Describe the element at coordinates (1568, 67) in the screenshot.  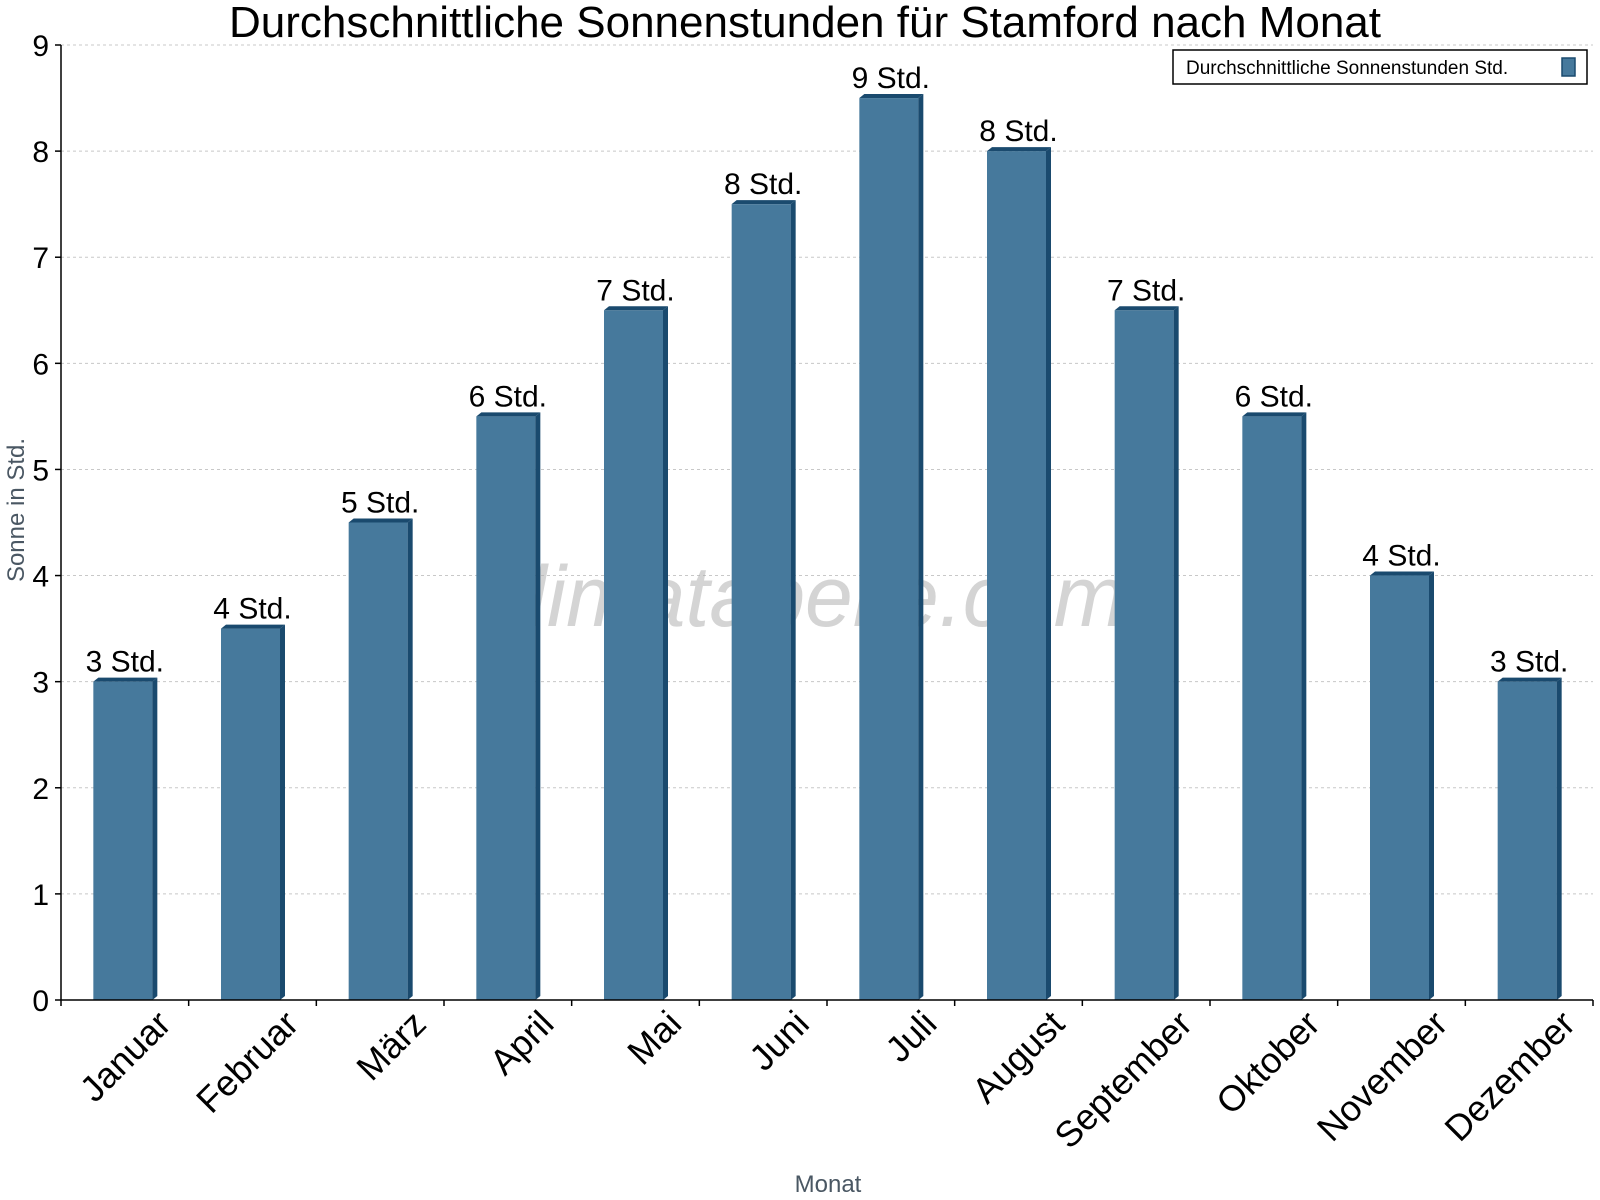
I see `legend-swatch` at that location.